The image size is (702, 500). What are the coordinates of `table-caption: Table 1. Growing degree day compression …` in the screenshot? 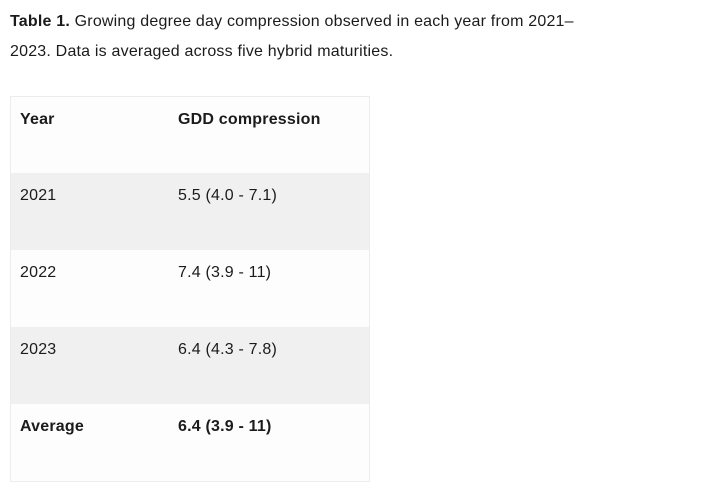 It's located at (354, 37).